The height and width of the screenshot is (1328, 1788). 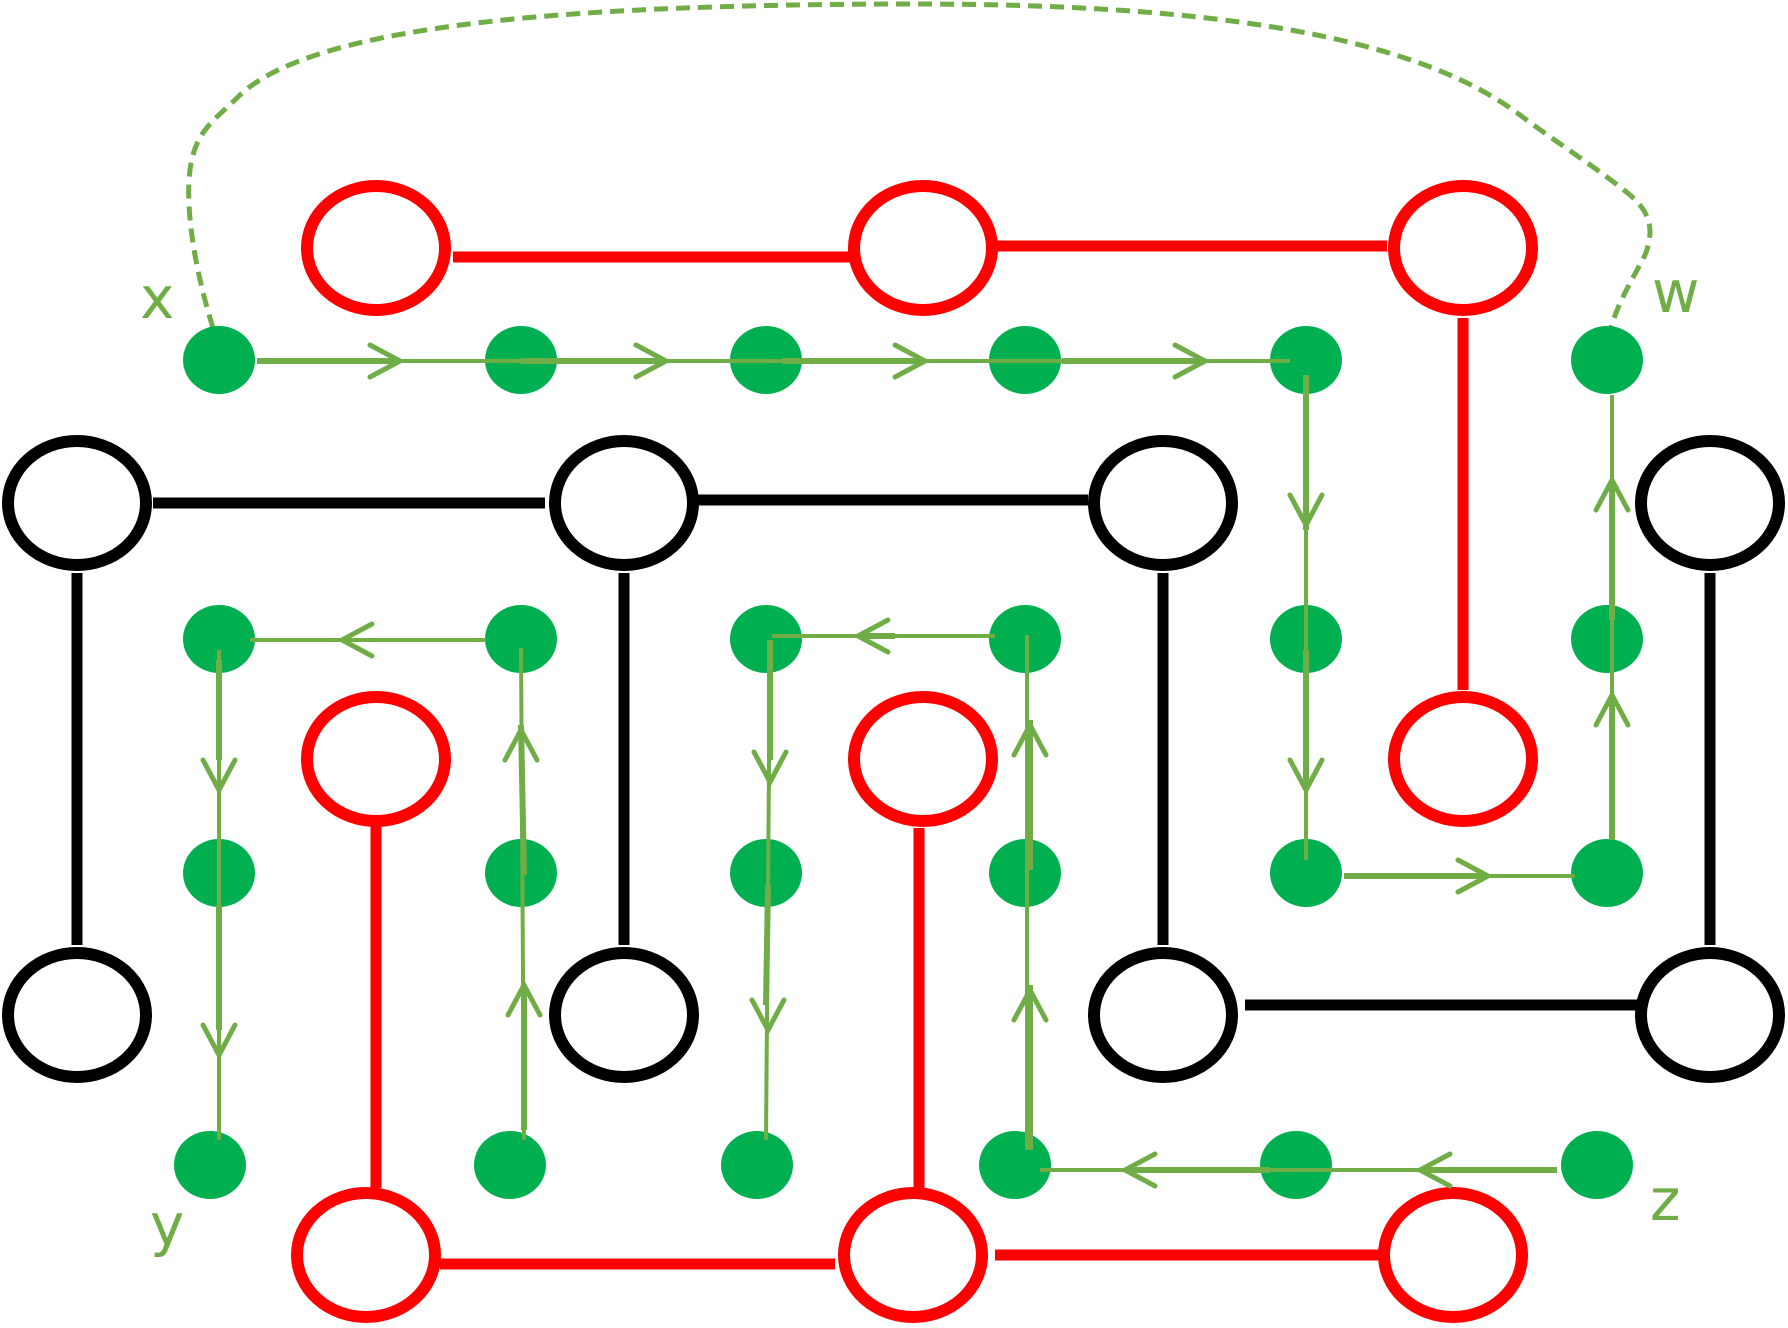 What do you see at coordinates (1675, 292) in the screenshot?
I see `label-w: w` at bounding box center [1675, 292].